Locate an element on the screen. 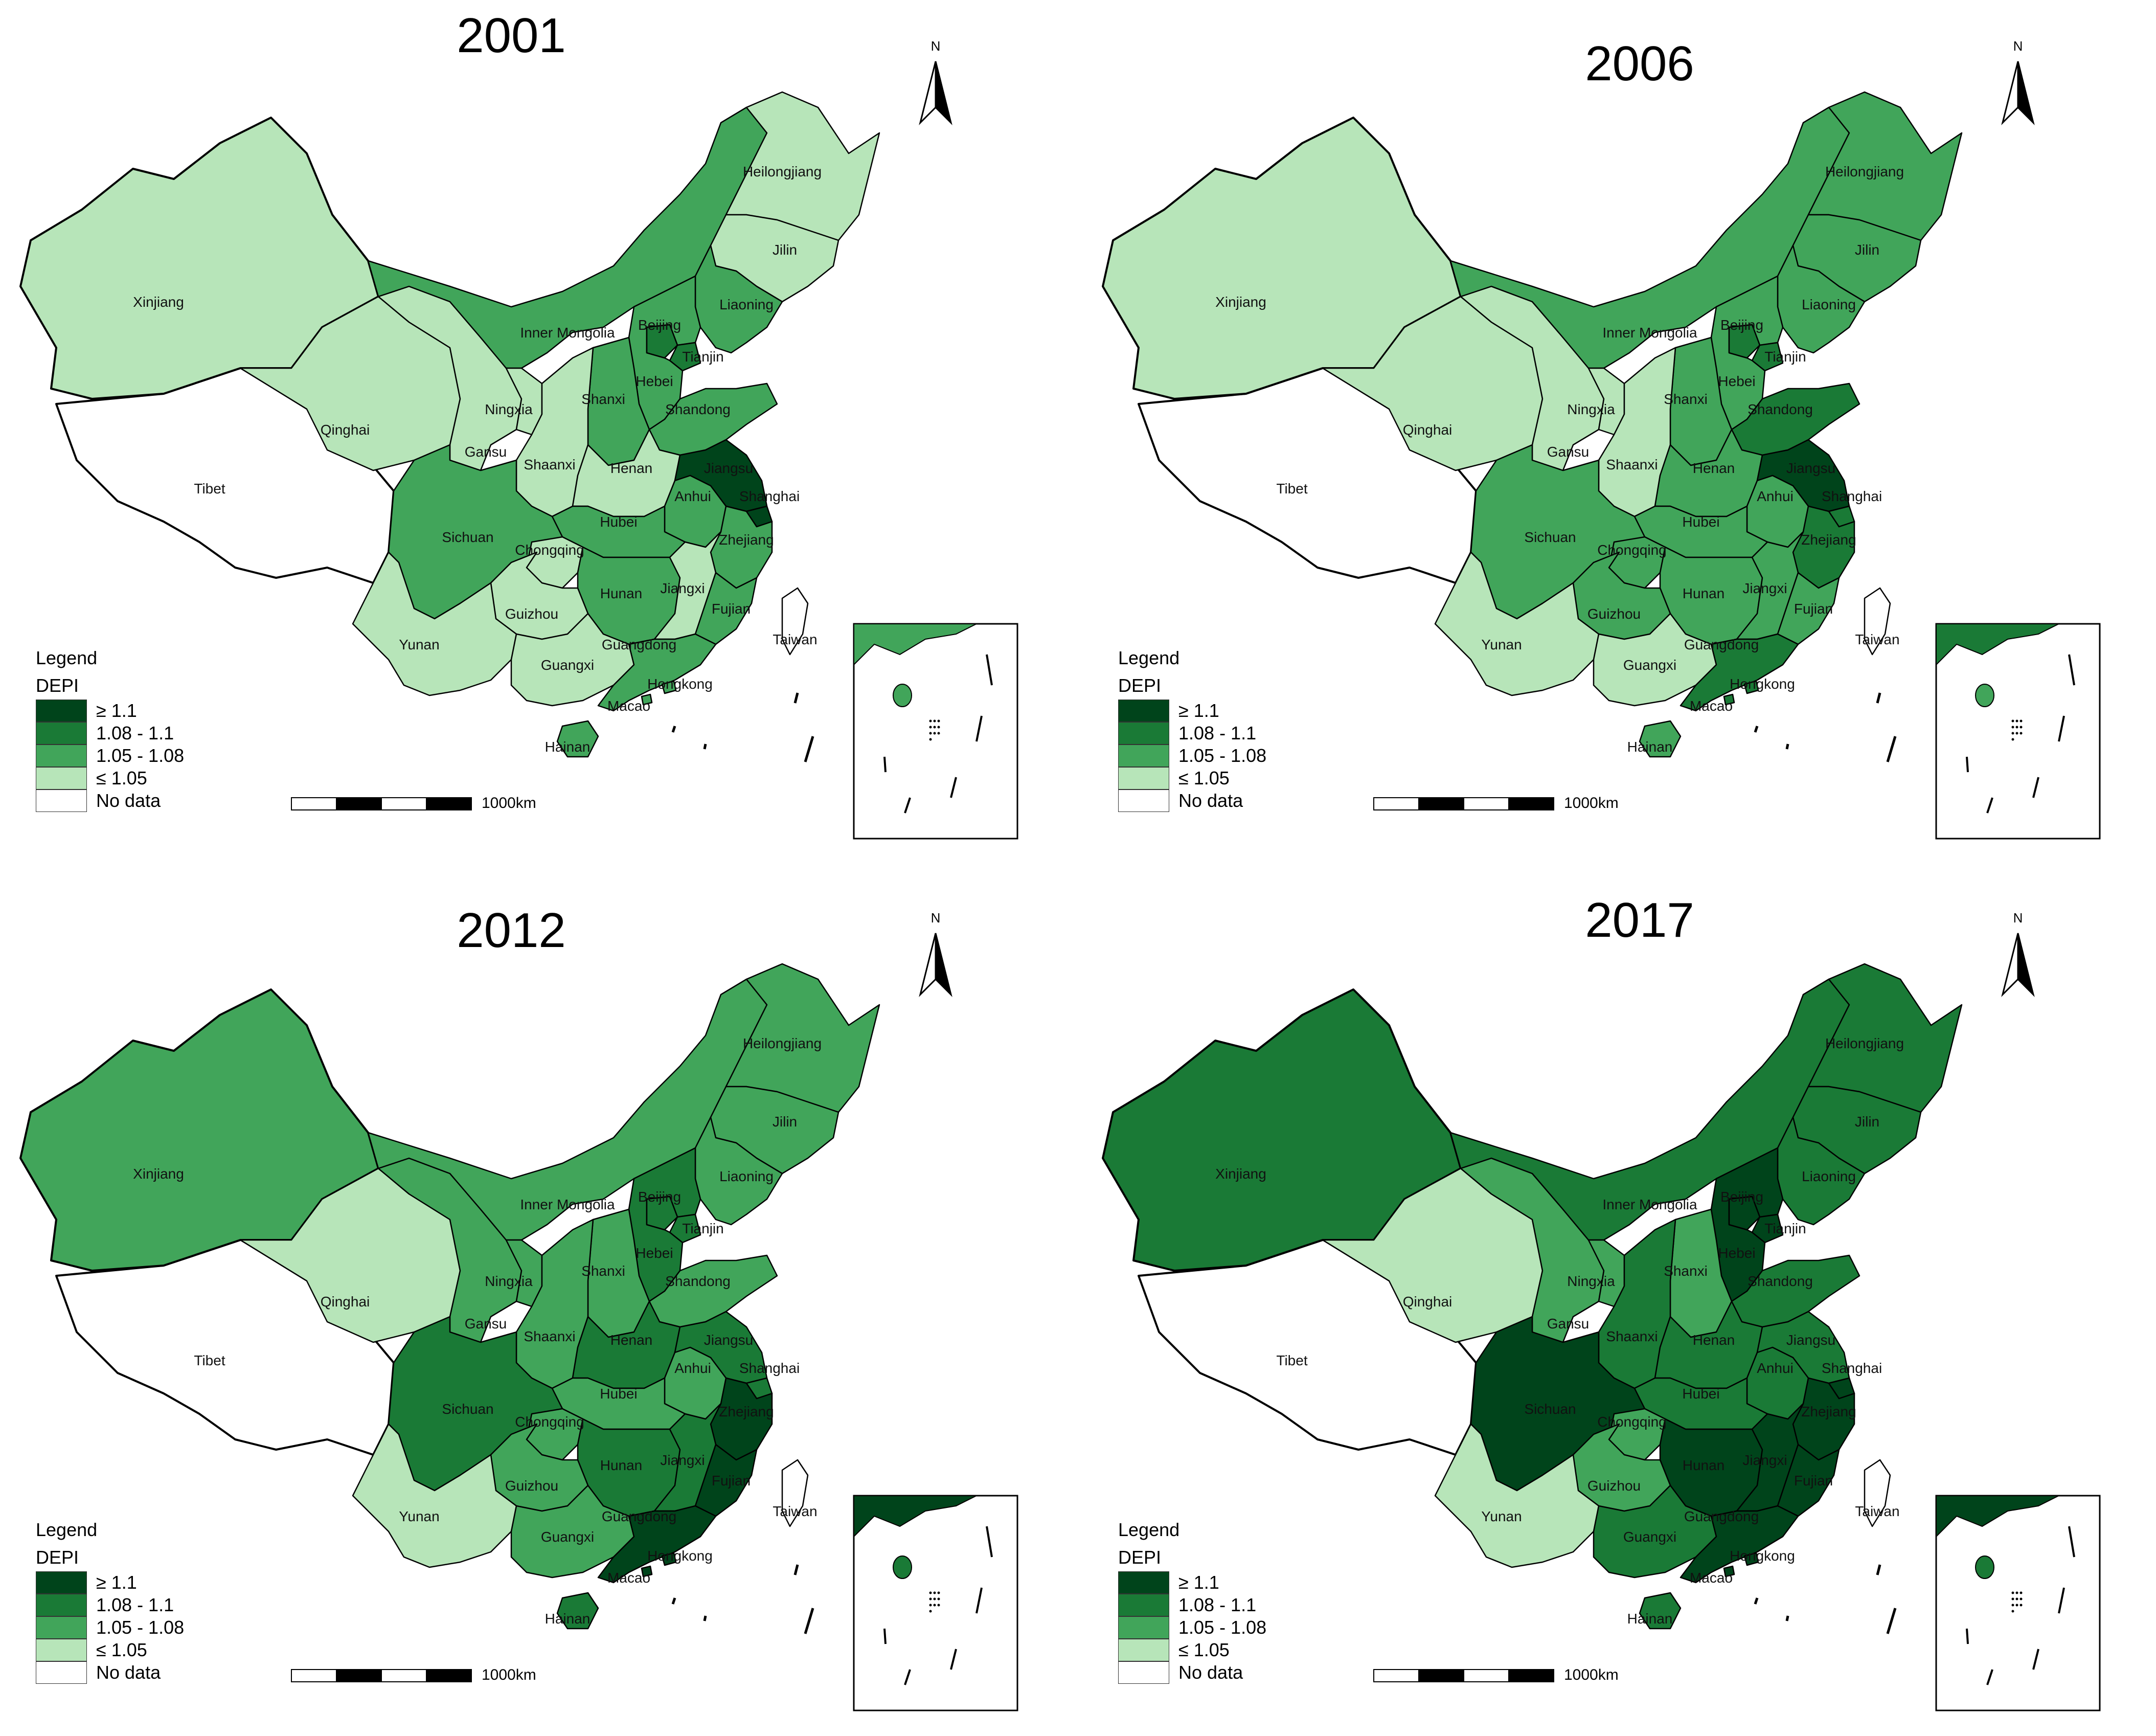  label-fujian-2001: Fujian is located at coordinates (731, 609).